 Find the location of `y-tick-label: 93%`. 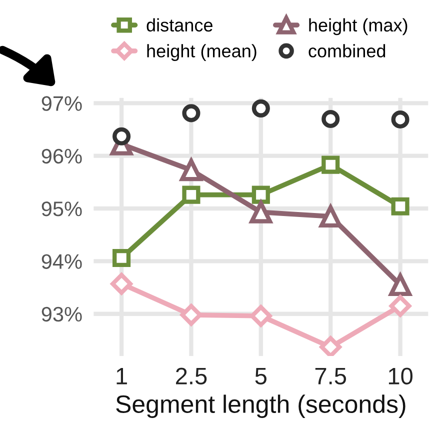

y-tick-label: 93% is located at coordinates (62, 314).